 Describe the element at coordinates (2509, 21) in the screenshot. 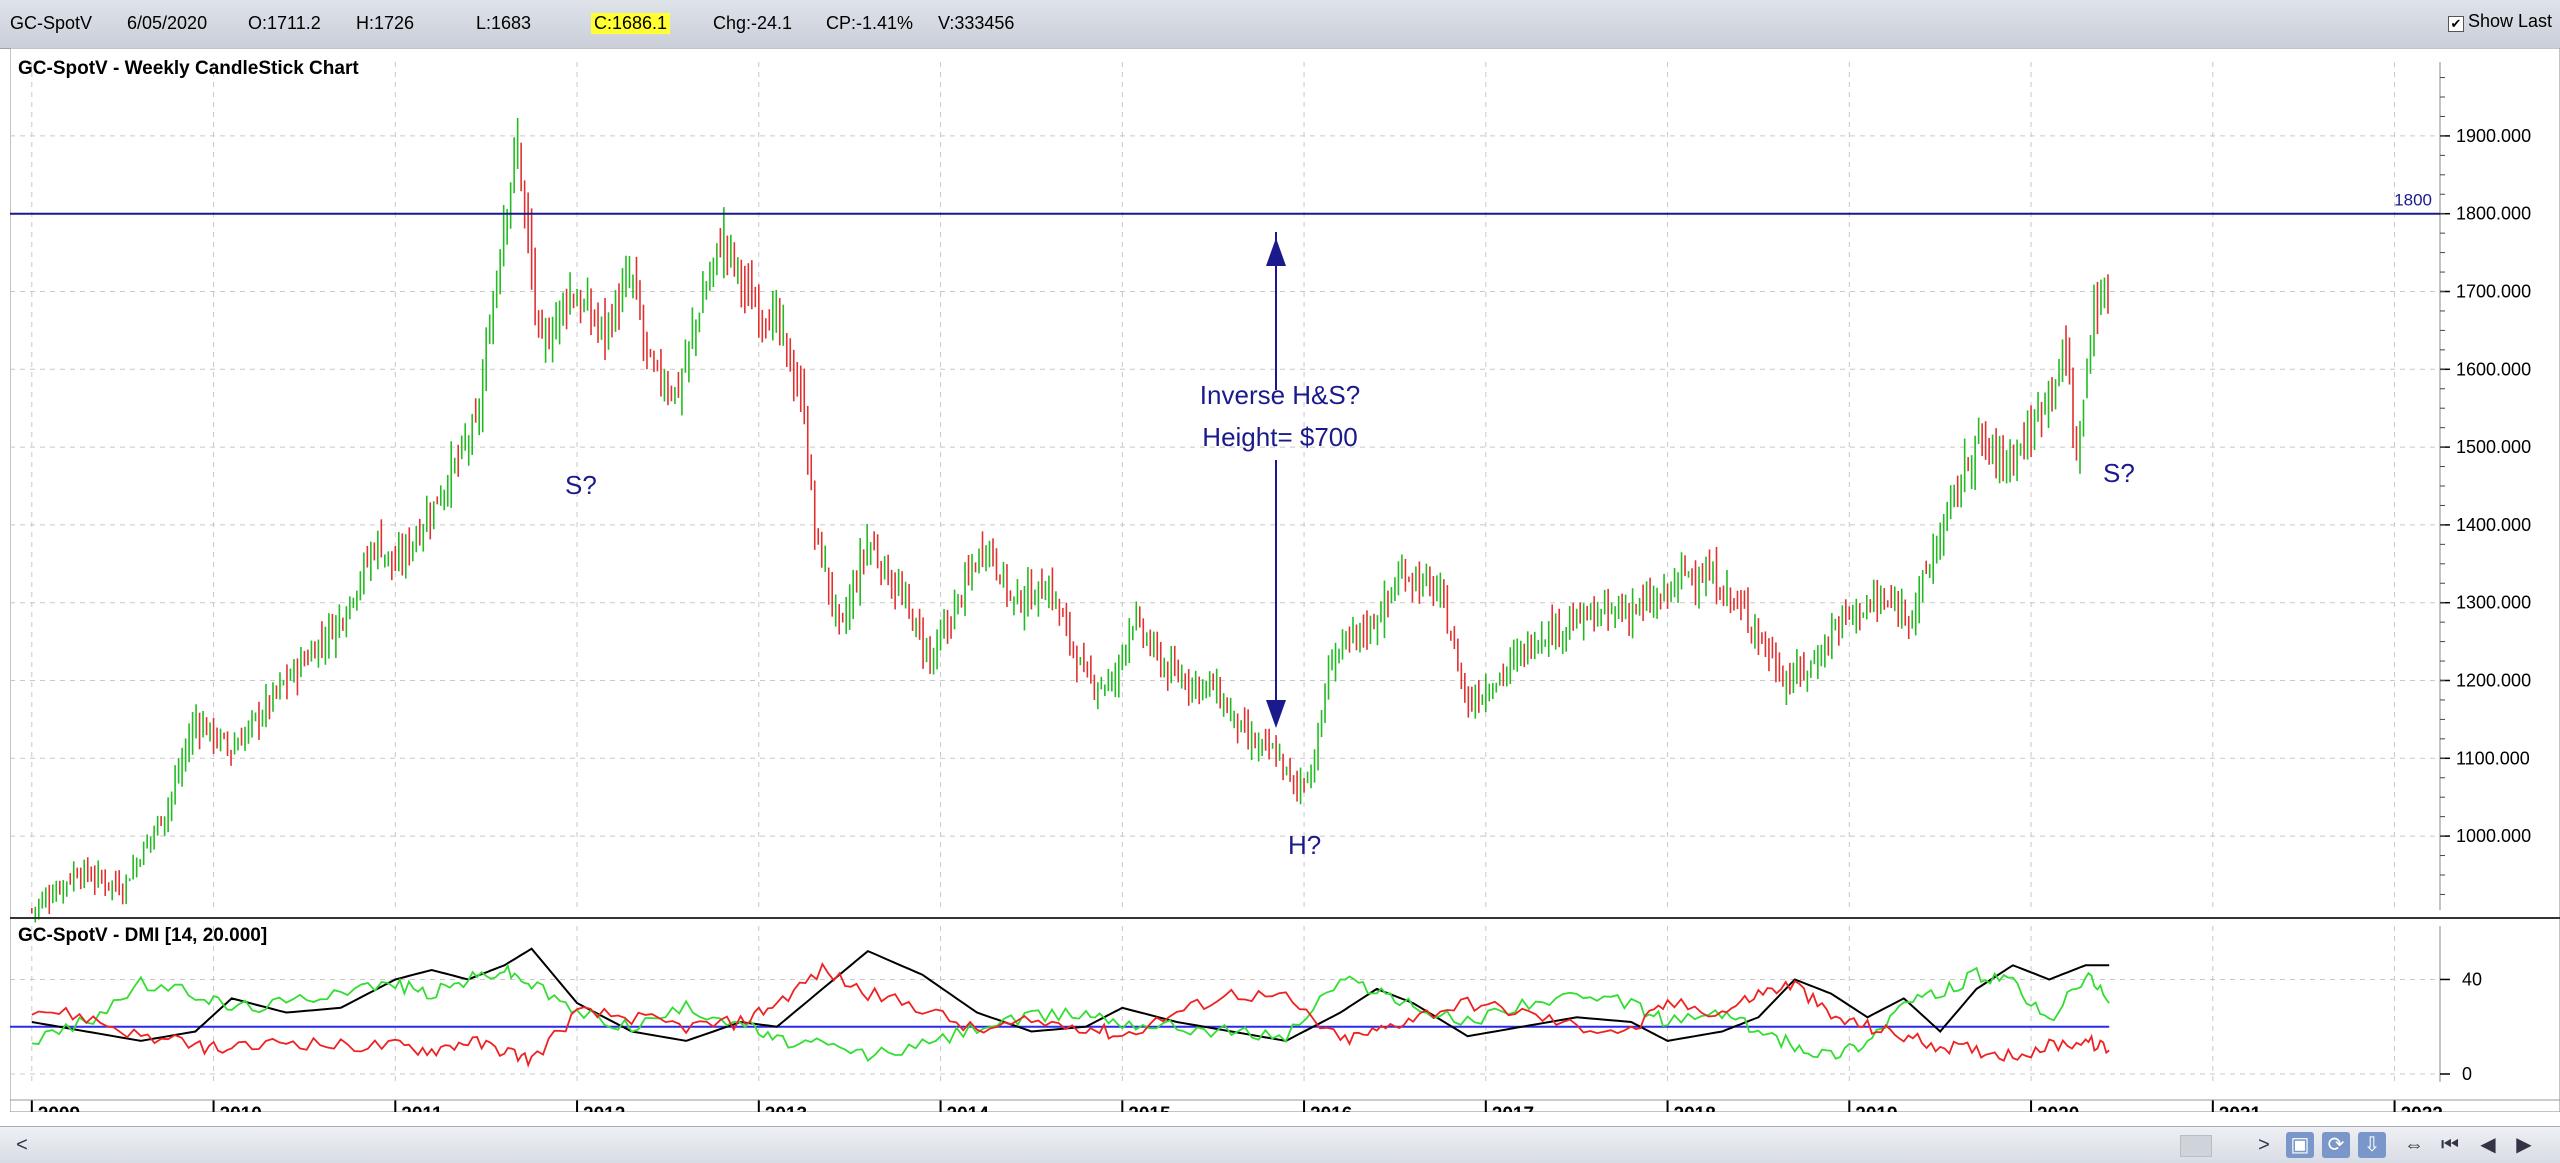

I see `show-last-label: Show Last` at that location.